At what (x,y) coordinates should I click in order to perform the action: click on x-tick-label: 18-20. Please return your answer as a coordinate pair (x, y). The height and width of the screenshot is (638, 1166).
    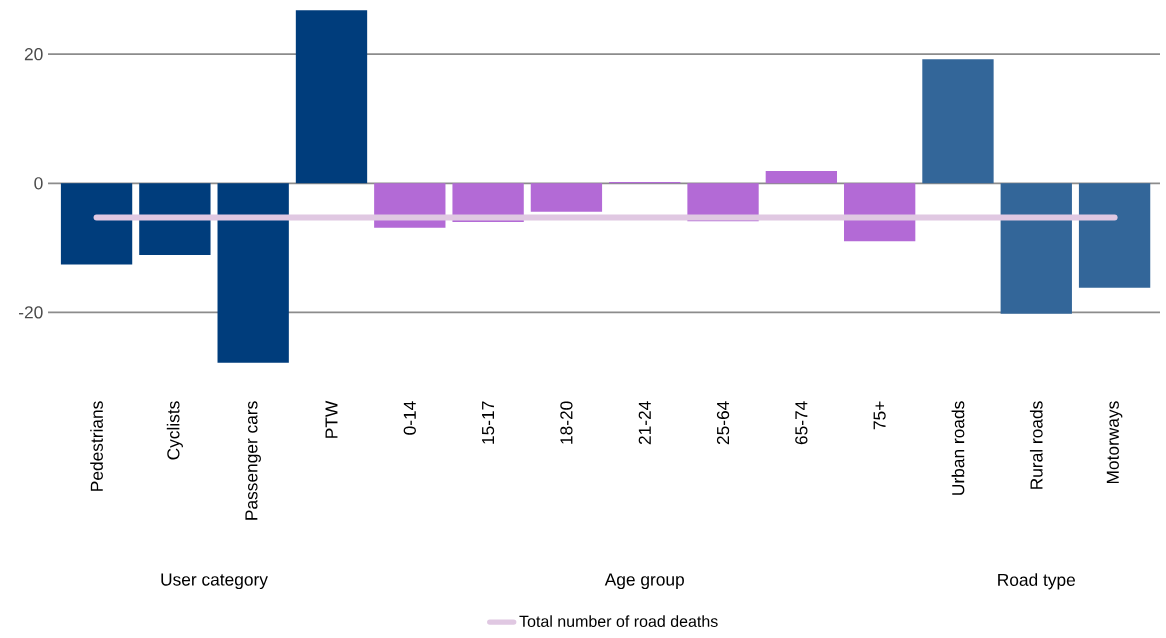
    Looking at the image, I should click on (566, 422).